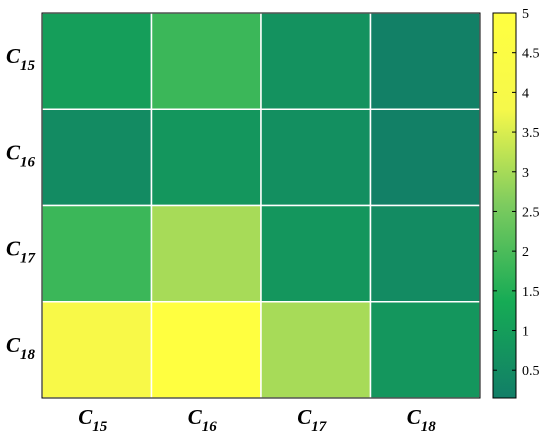 This screenshot has height=439, width=550. Describe the element at coordinates (21, 59) in the screenshot. I see `y-tick-label: C15` at that location.